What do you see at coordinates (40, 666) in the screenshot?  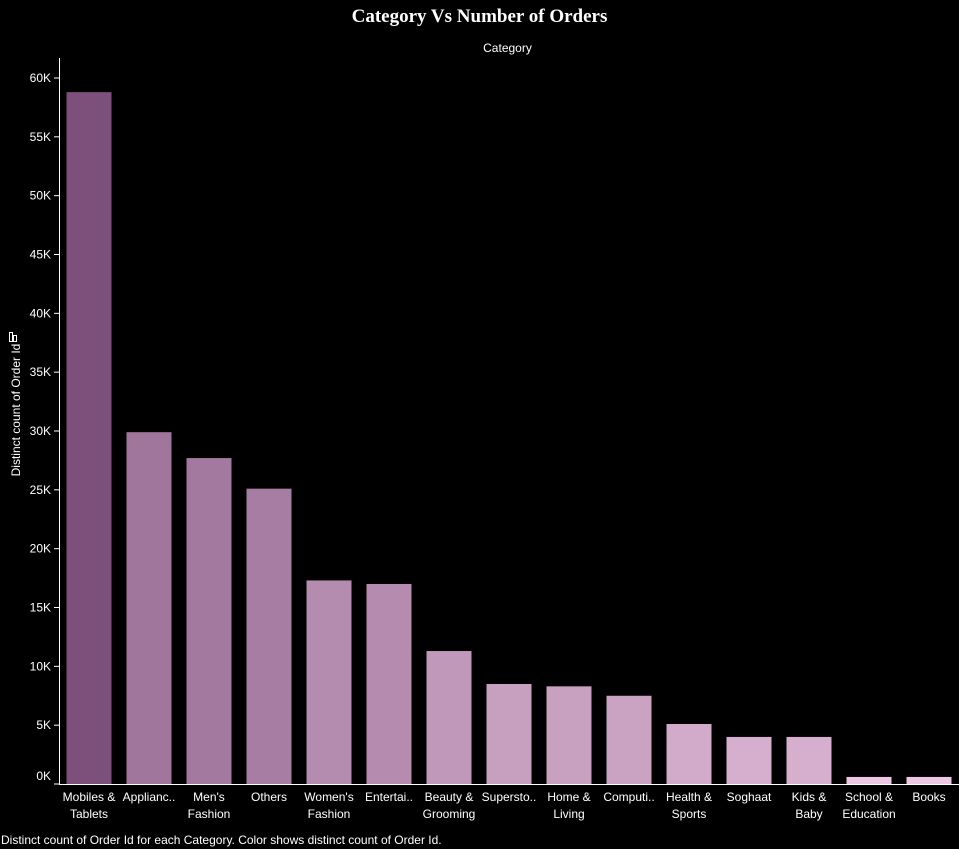 I see `y-tick-label: 10K` at bounding box center [40, 666].